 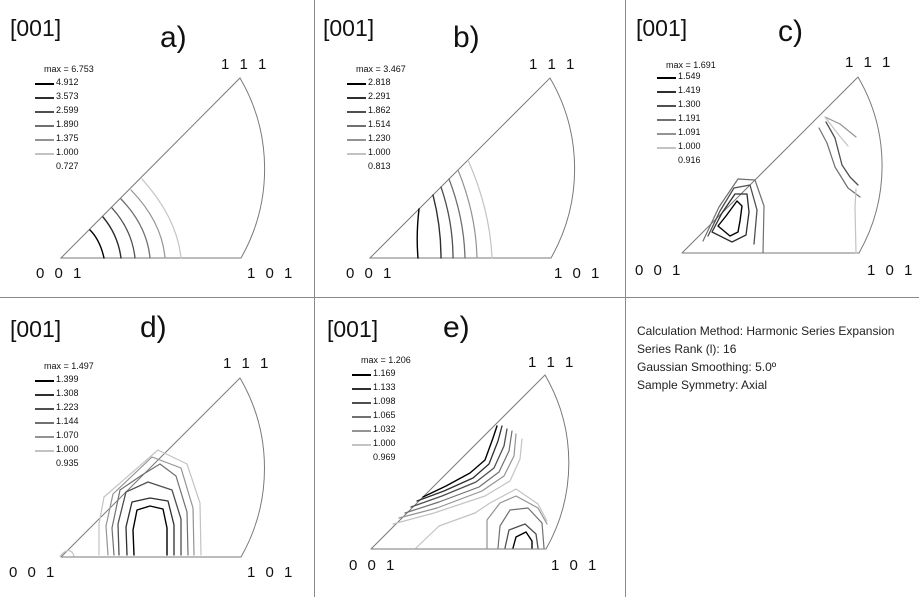 I want to click on legend-value: 0.935, so click(x=67, y=463).